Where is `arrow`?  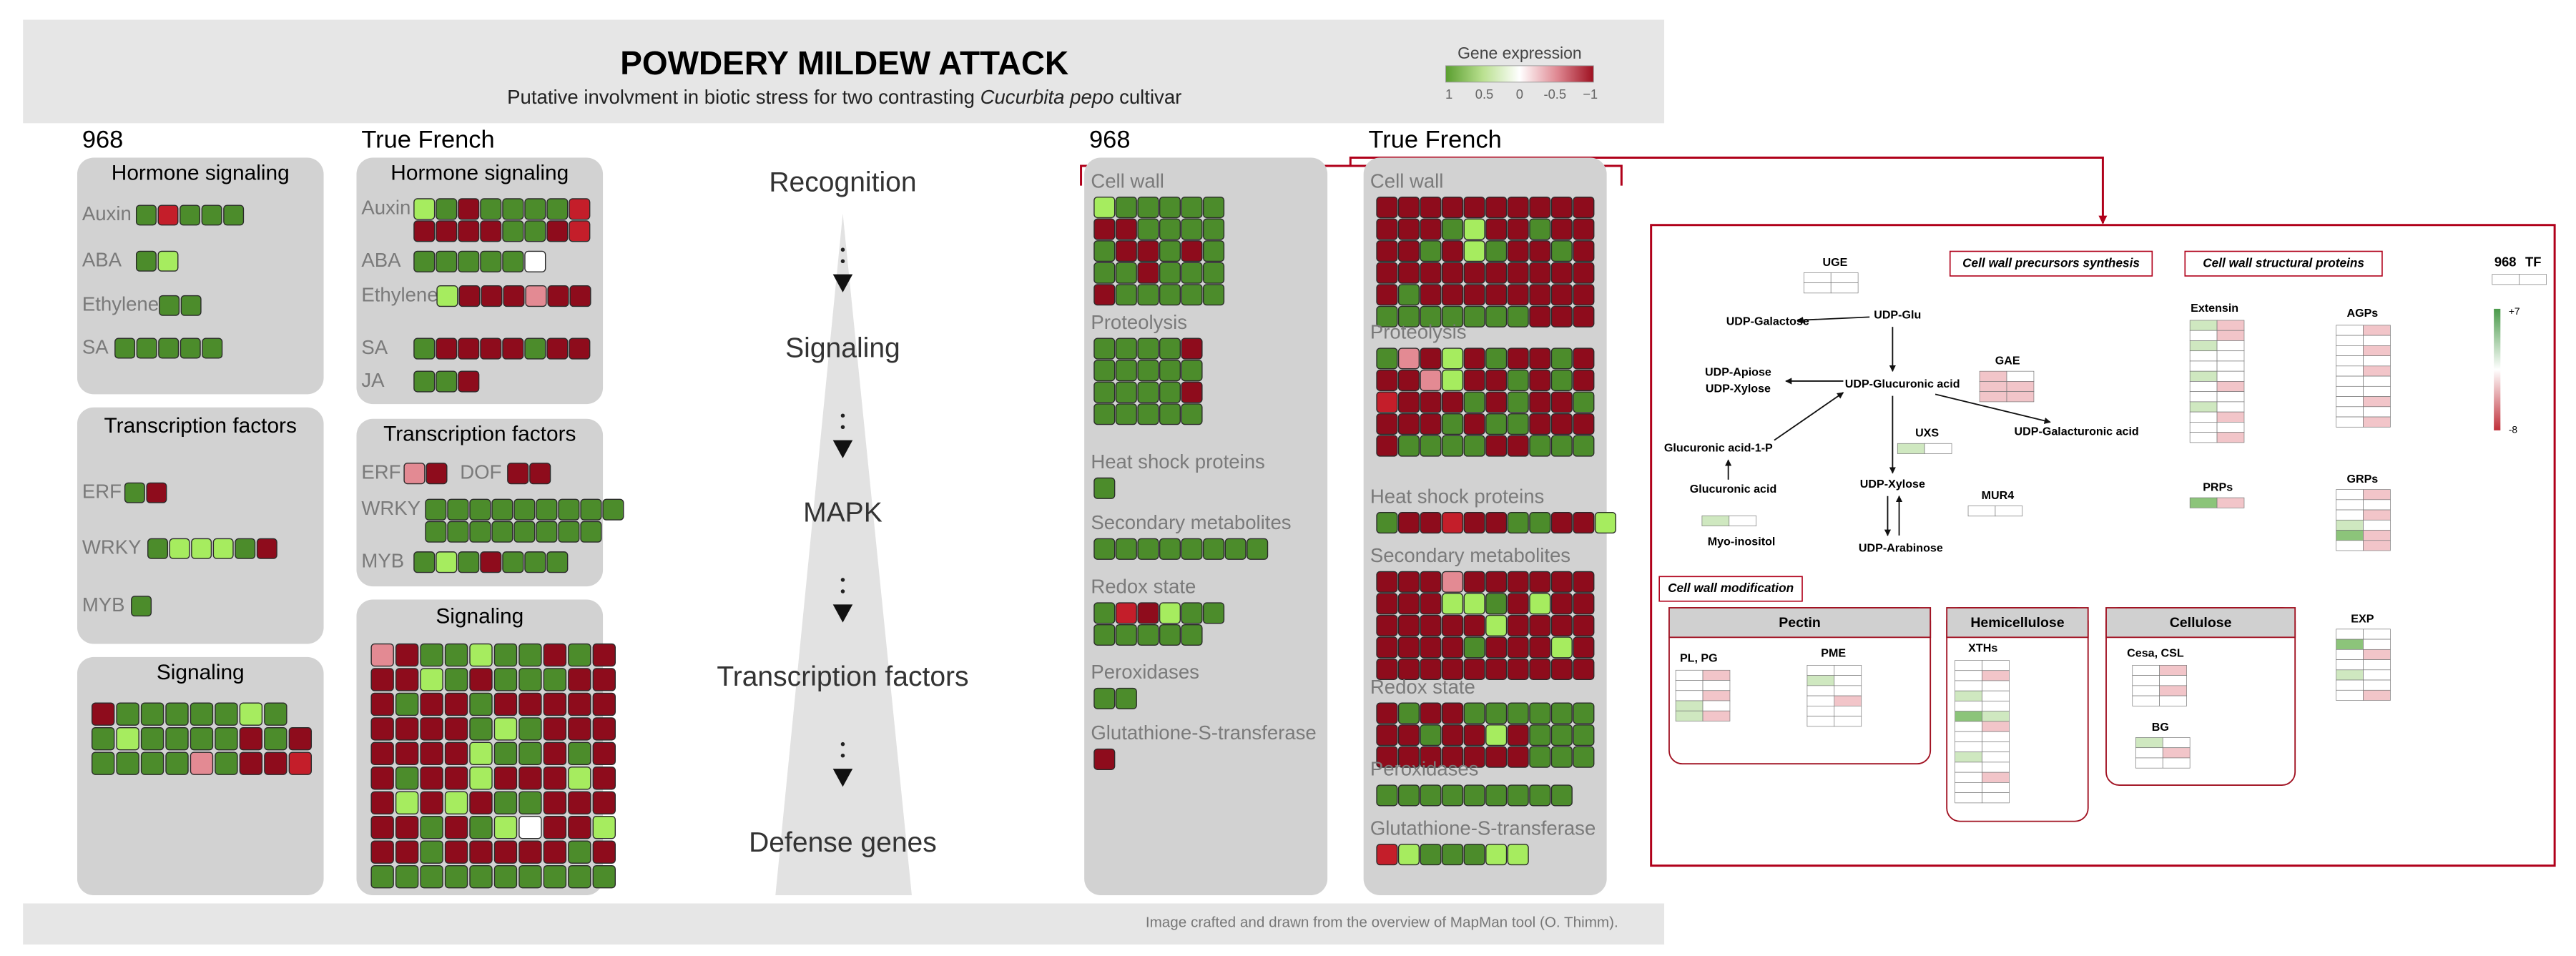
arrow is located at coordinates (1833, 320).